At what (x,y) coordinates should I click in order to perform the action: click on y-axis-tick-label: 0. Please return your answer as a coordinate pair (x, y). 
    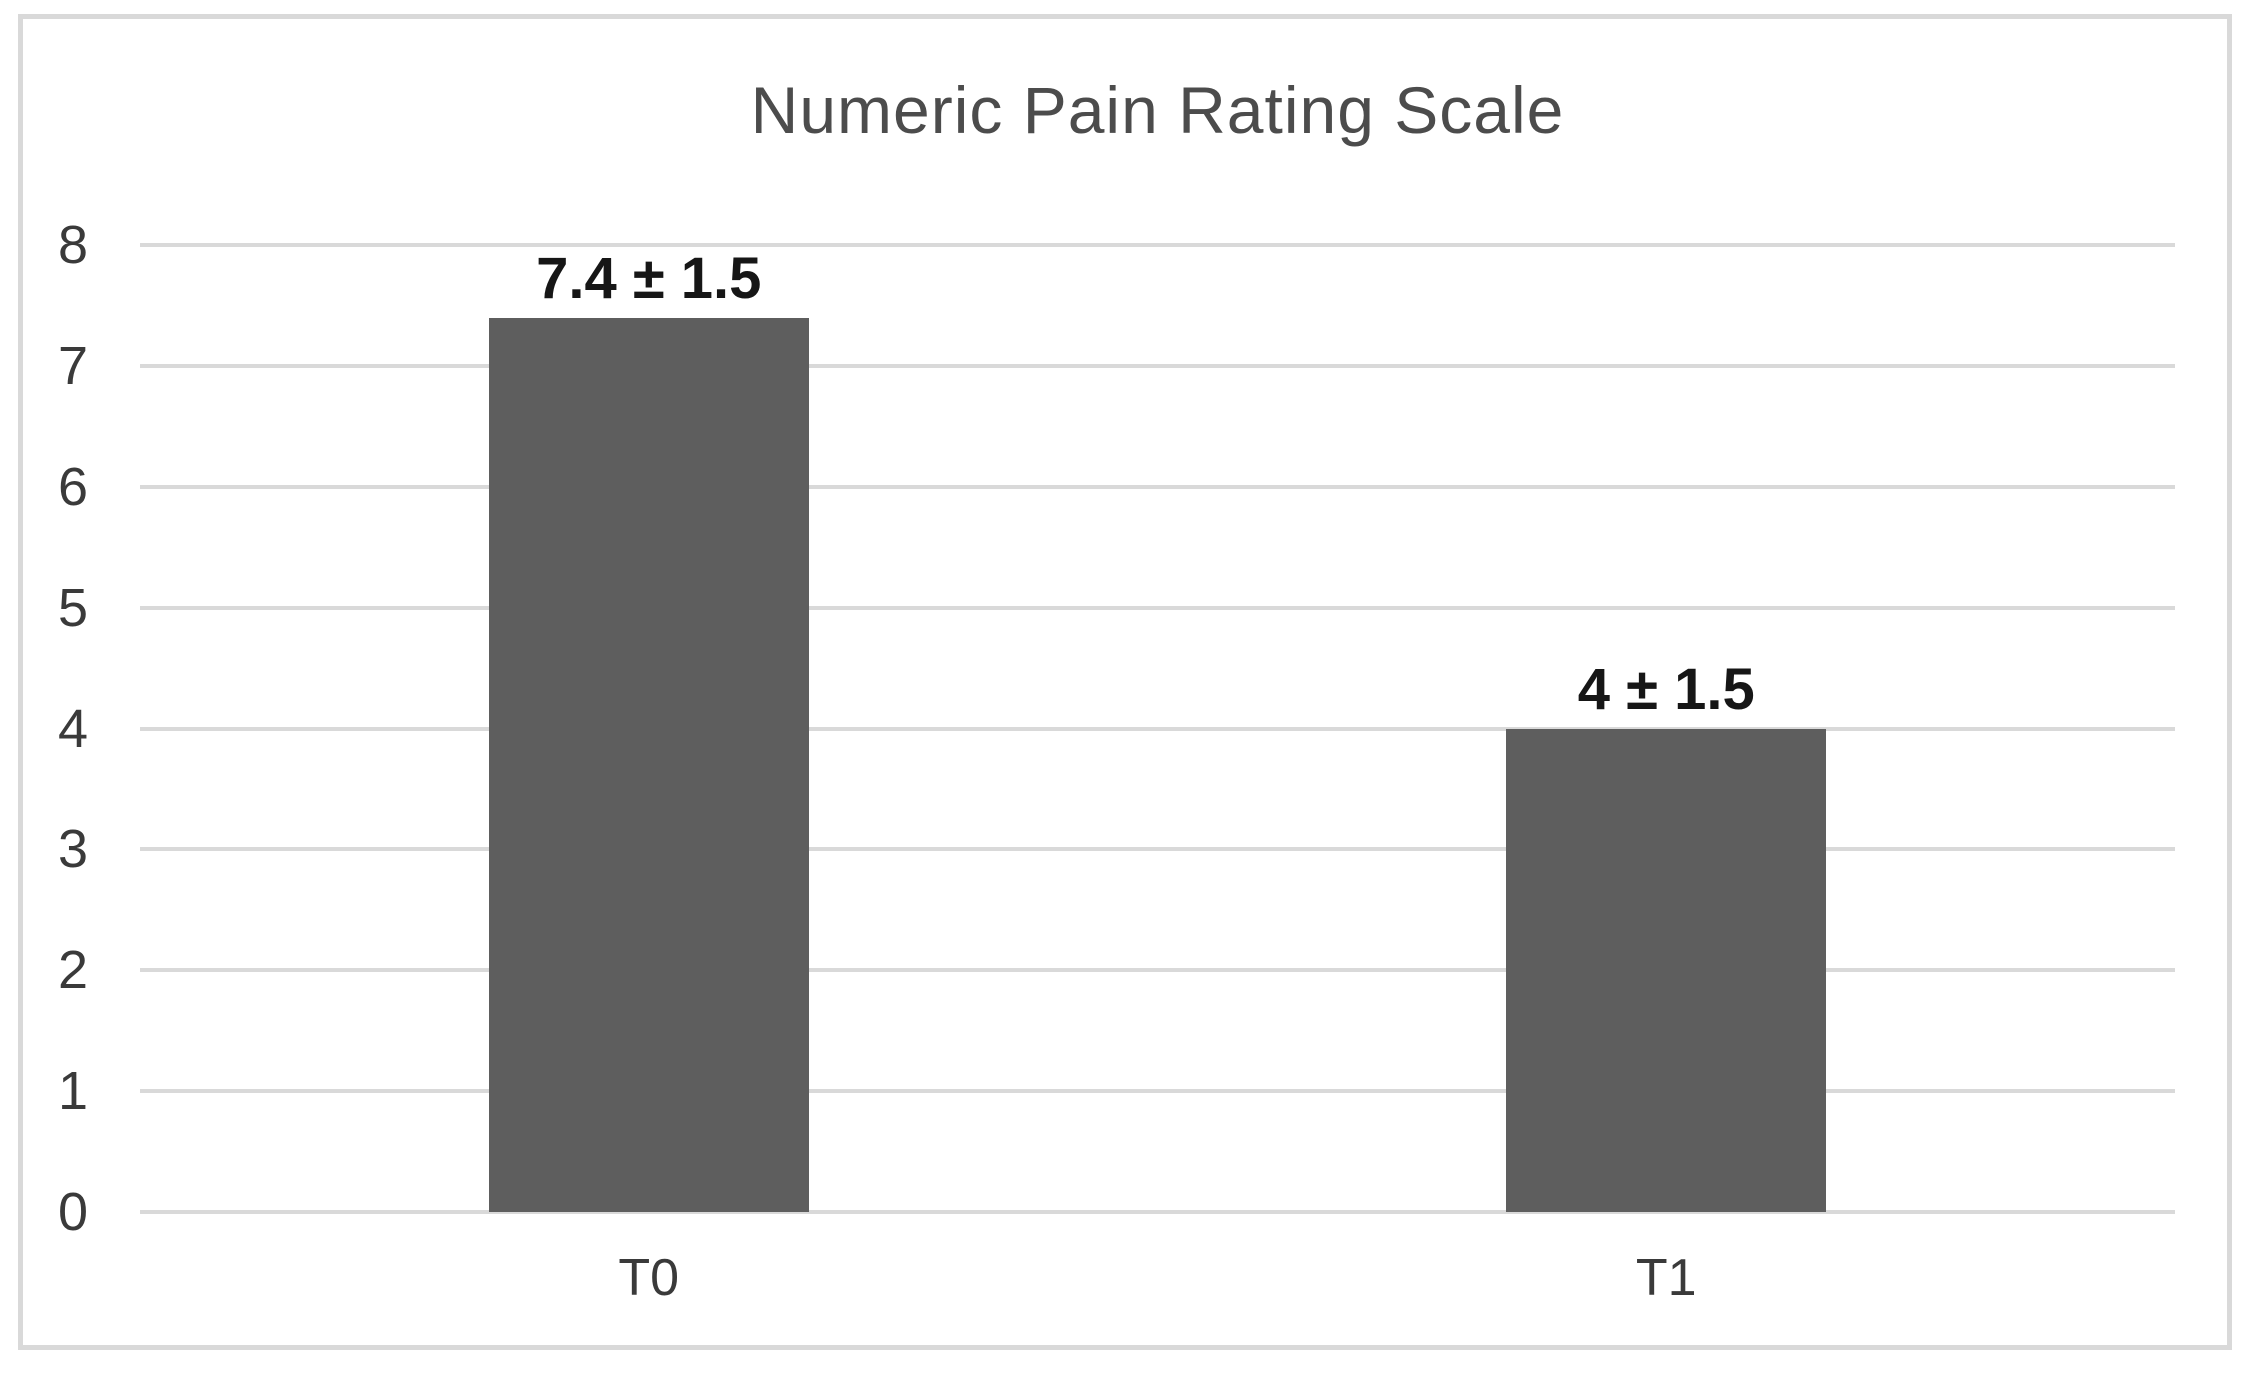
    Looking at the image, I should click on (72, 1212).